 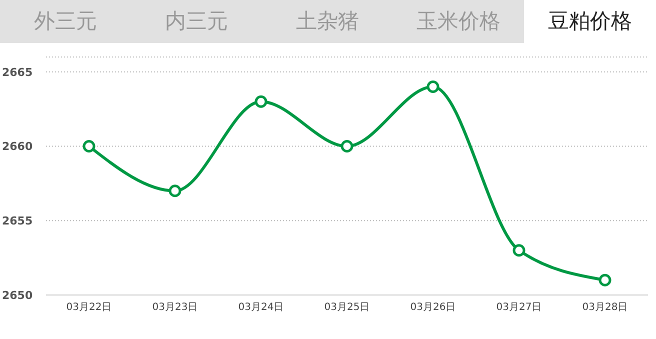 What do you see at coordinates (519, 308) in the screenshot?
I see `x-tick-label: 03月27日` at bounding box center [519, 308].